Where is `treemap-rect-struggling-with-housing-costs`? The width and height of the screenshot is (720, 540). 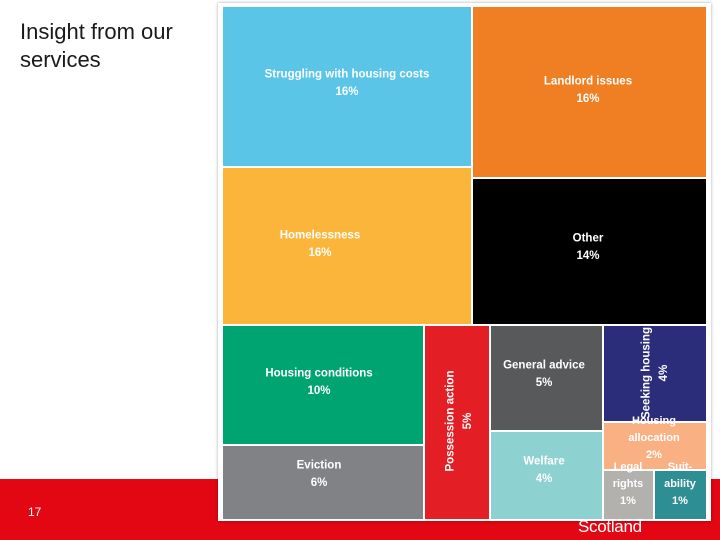 treemap-rect-struggling-with-housing-costs is located at coordinates (347, 86).